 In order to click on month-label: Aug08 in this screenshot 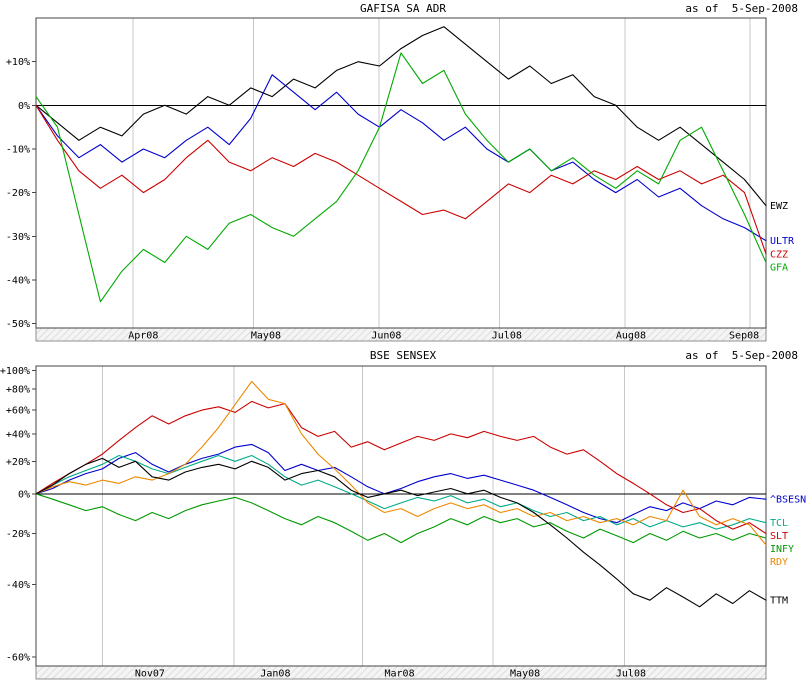, I will do `click(631, 336)`.